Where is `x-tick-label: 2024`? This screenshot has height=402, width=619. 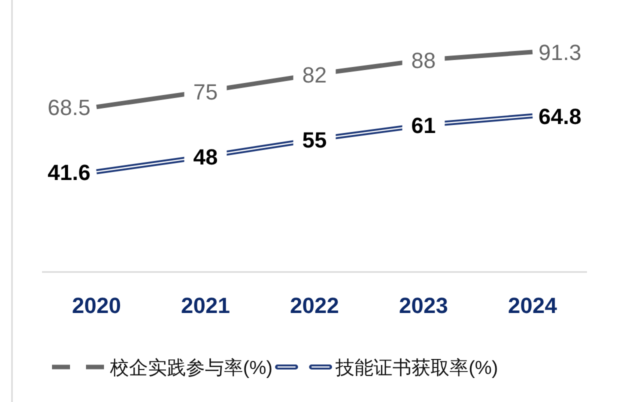
x-tick-label: 2024 is located at coordinates (533, 305).